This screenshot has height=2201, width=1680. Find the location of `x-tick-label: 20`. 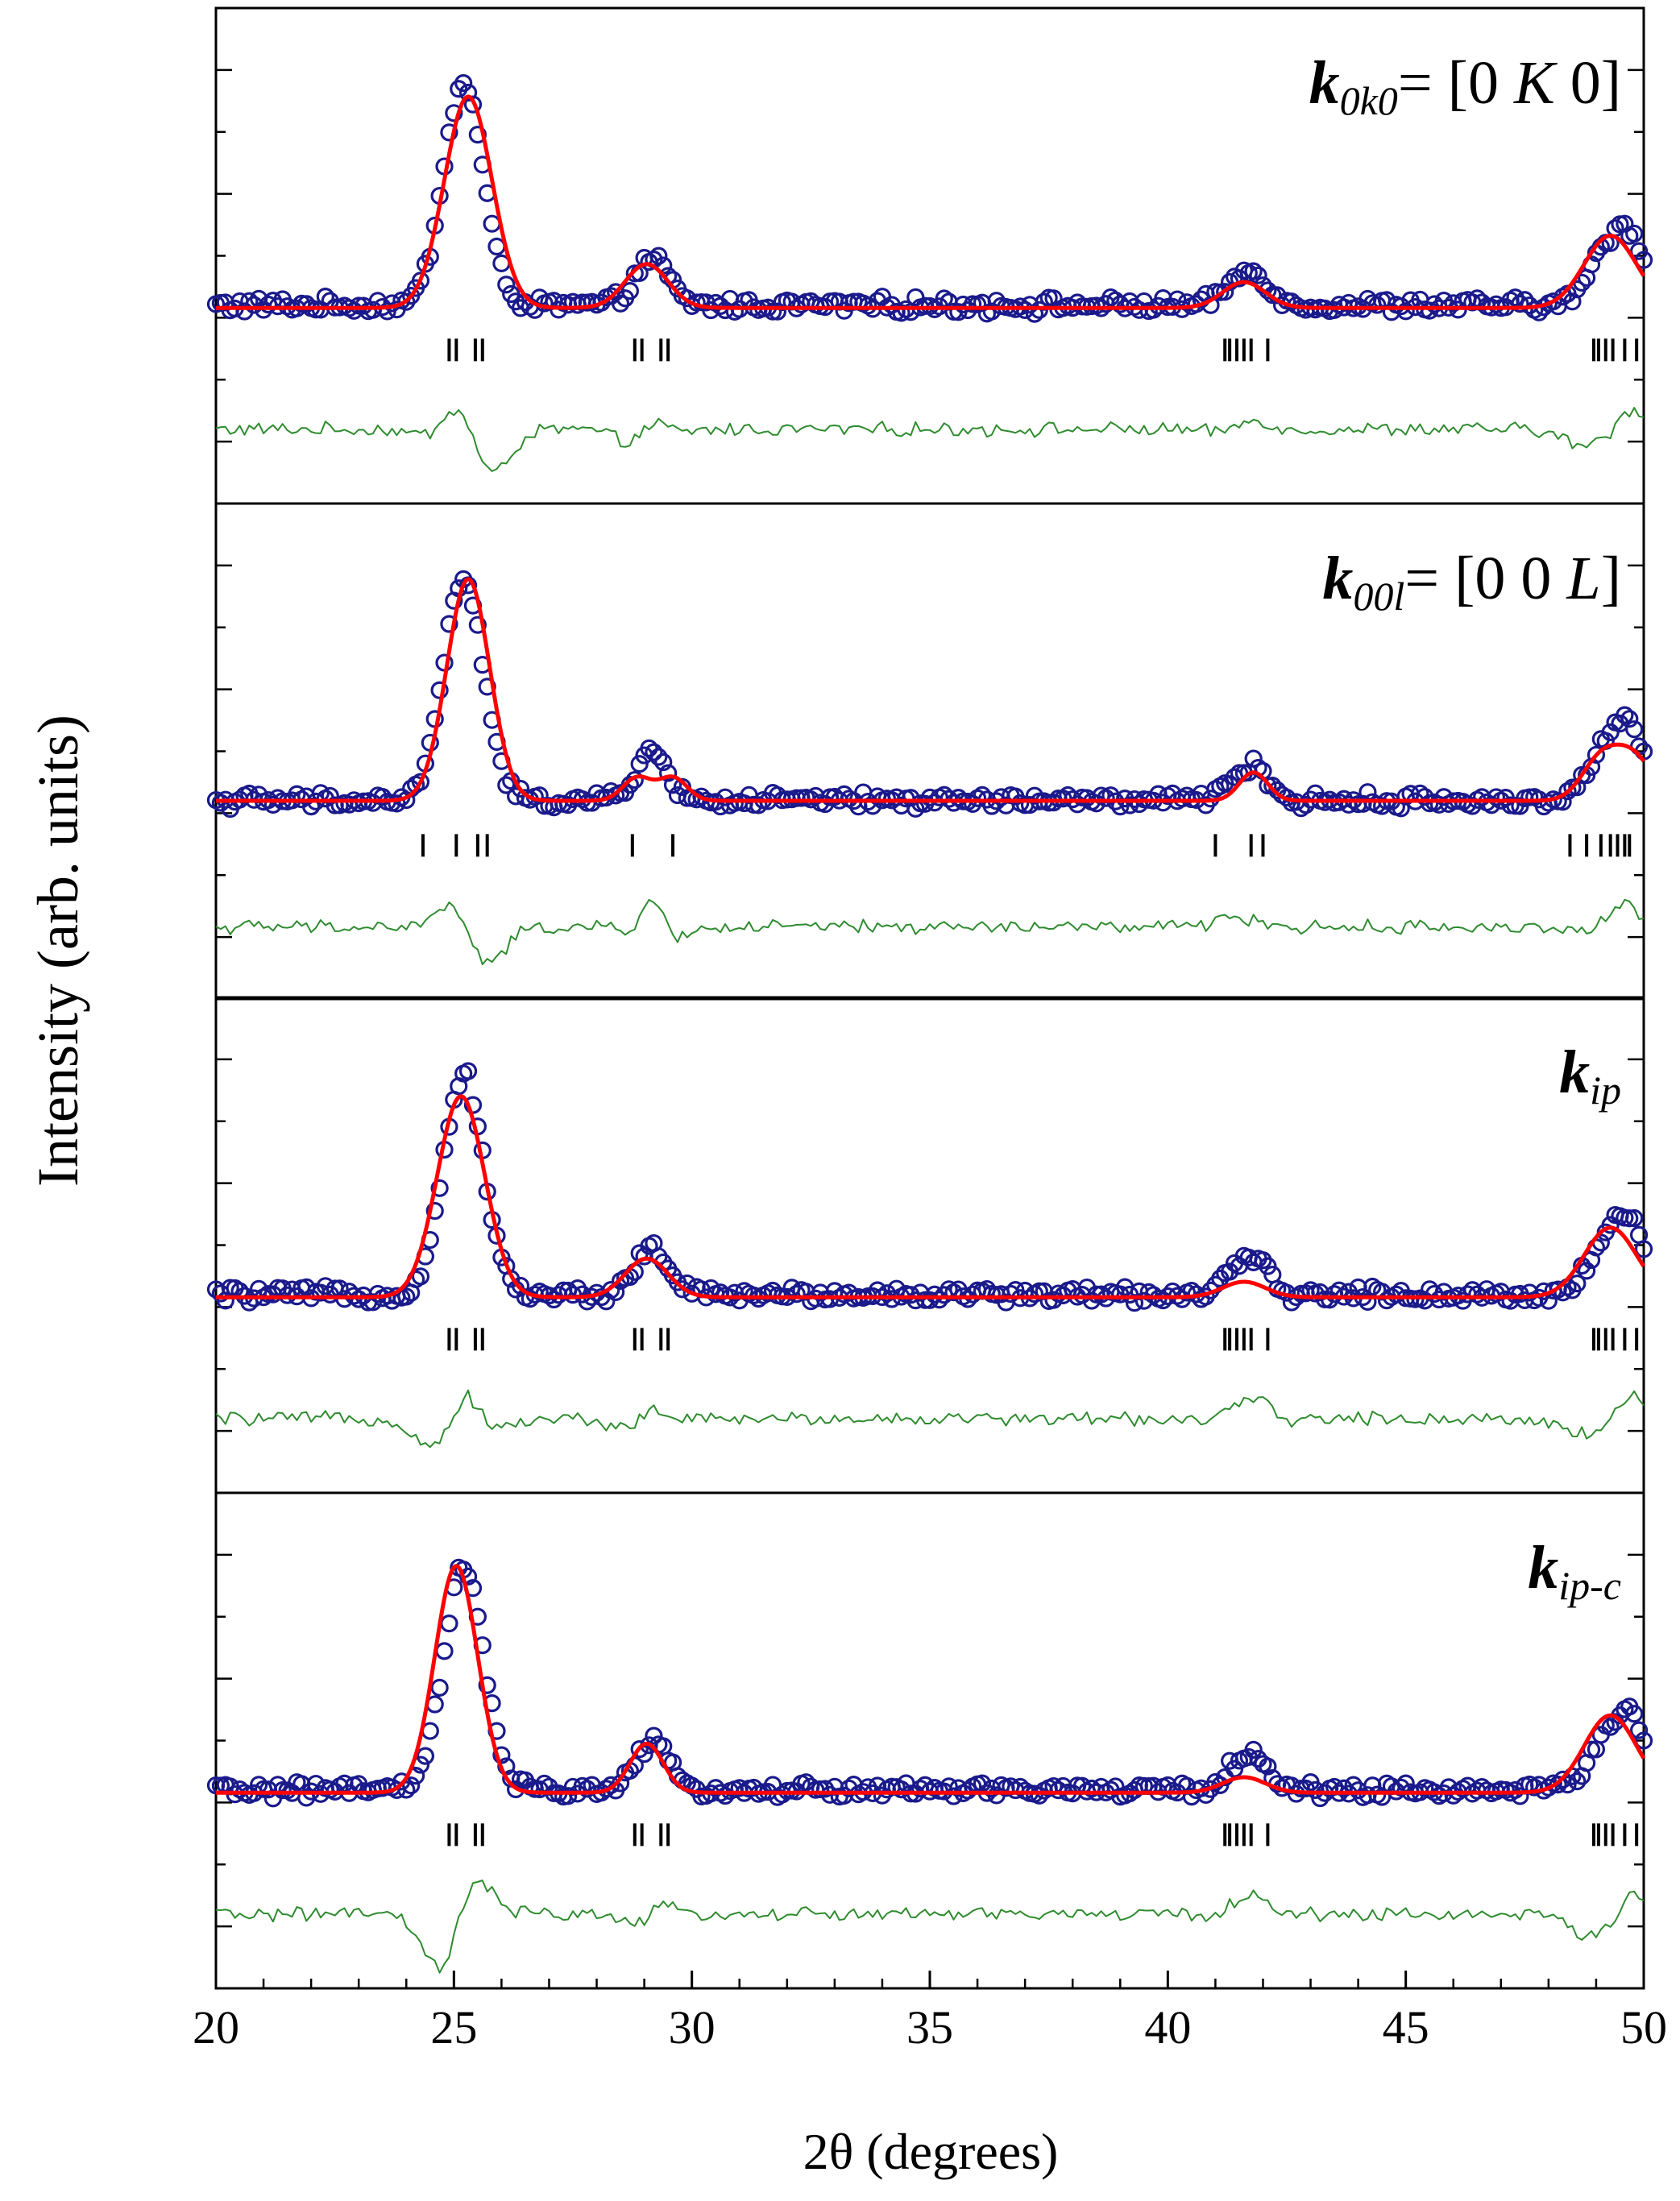

x-tick-label: 20 is located at coordinates (216, 2027).